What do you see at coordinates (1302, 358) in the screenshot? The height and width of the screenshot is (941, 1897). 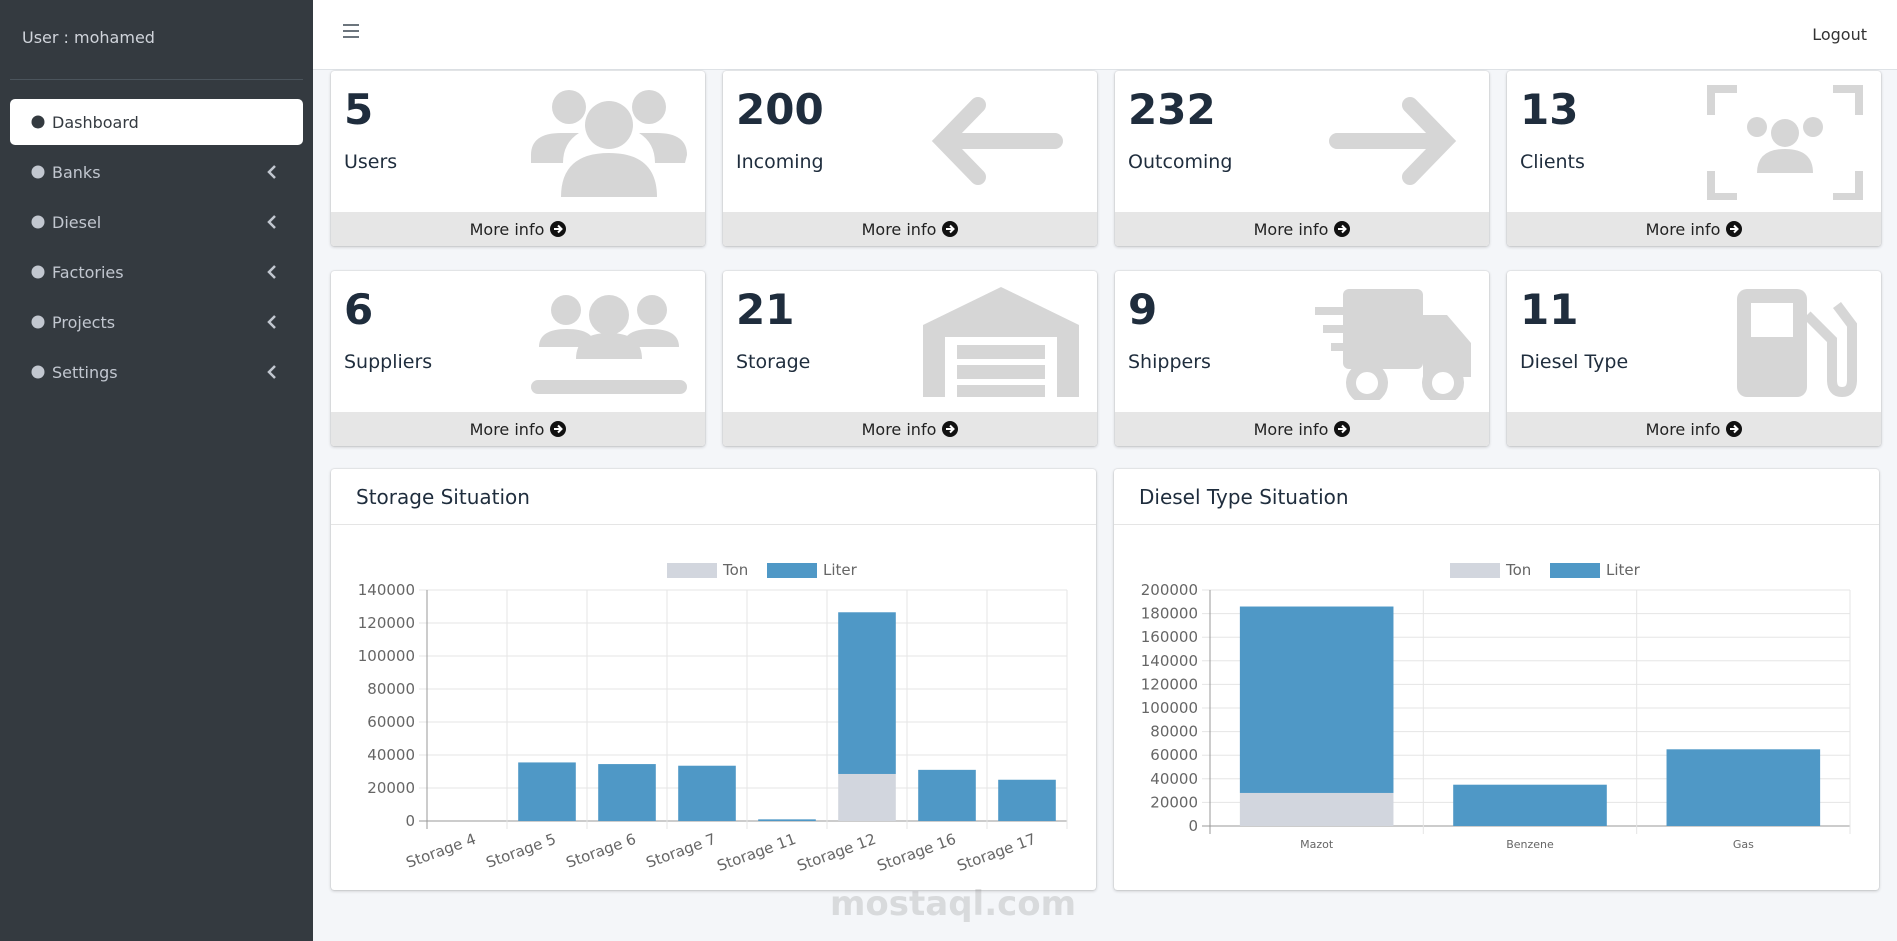 I see `info-card: 9 Shippers More info` at bounding box center [1302, 358].